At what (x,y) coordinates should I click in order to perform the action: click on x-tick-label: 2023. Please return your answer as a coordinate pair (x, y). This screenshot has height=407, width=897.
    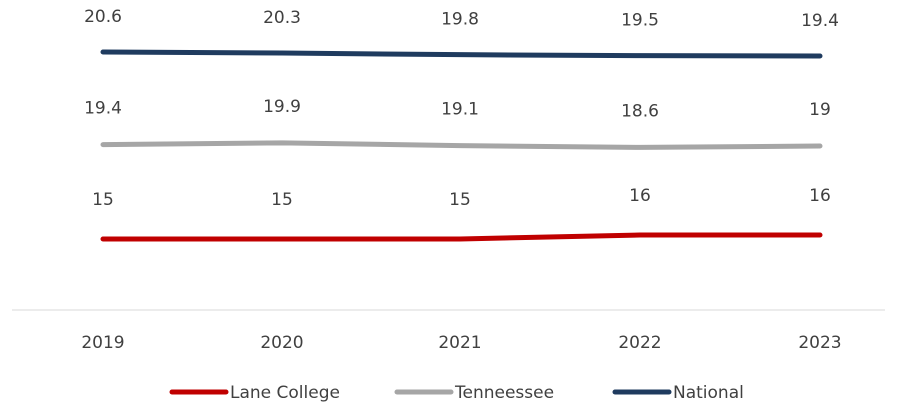
    Looking at the image, I should click on (819, 343).